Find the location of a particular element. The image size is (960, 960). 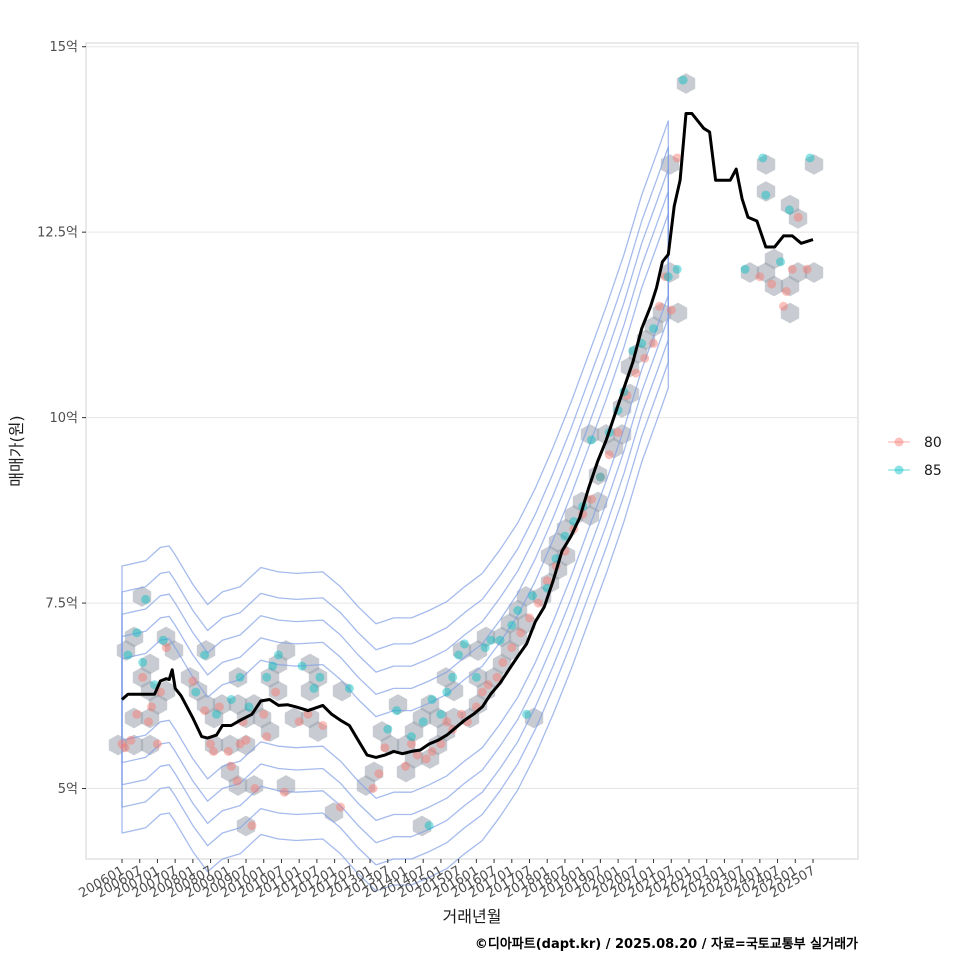

y-tick-label: 15억 is located at coordinates (63, 47).